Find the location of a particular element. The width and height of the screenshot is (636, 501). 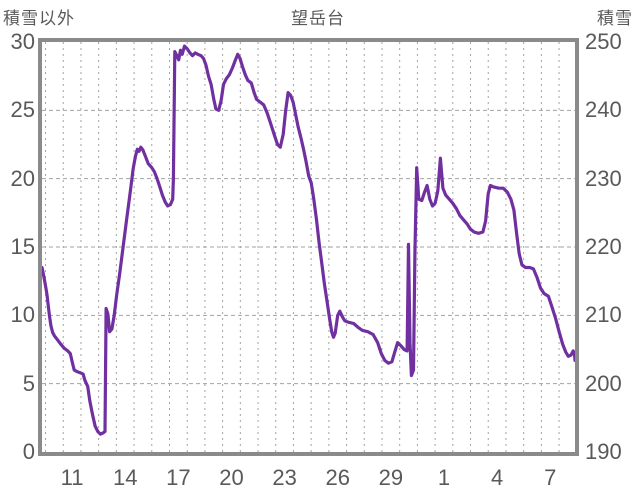

right-axis-tick-label: 240 is located at coordinates (603, 110).